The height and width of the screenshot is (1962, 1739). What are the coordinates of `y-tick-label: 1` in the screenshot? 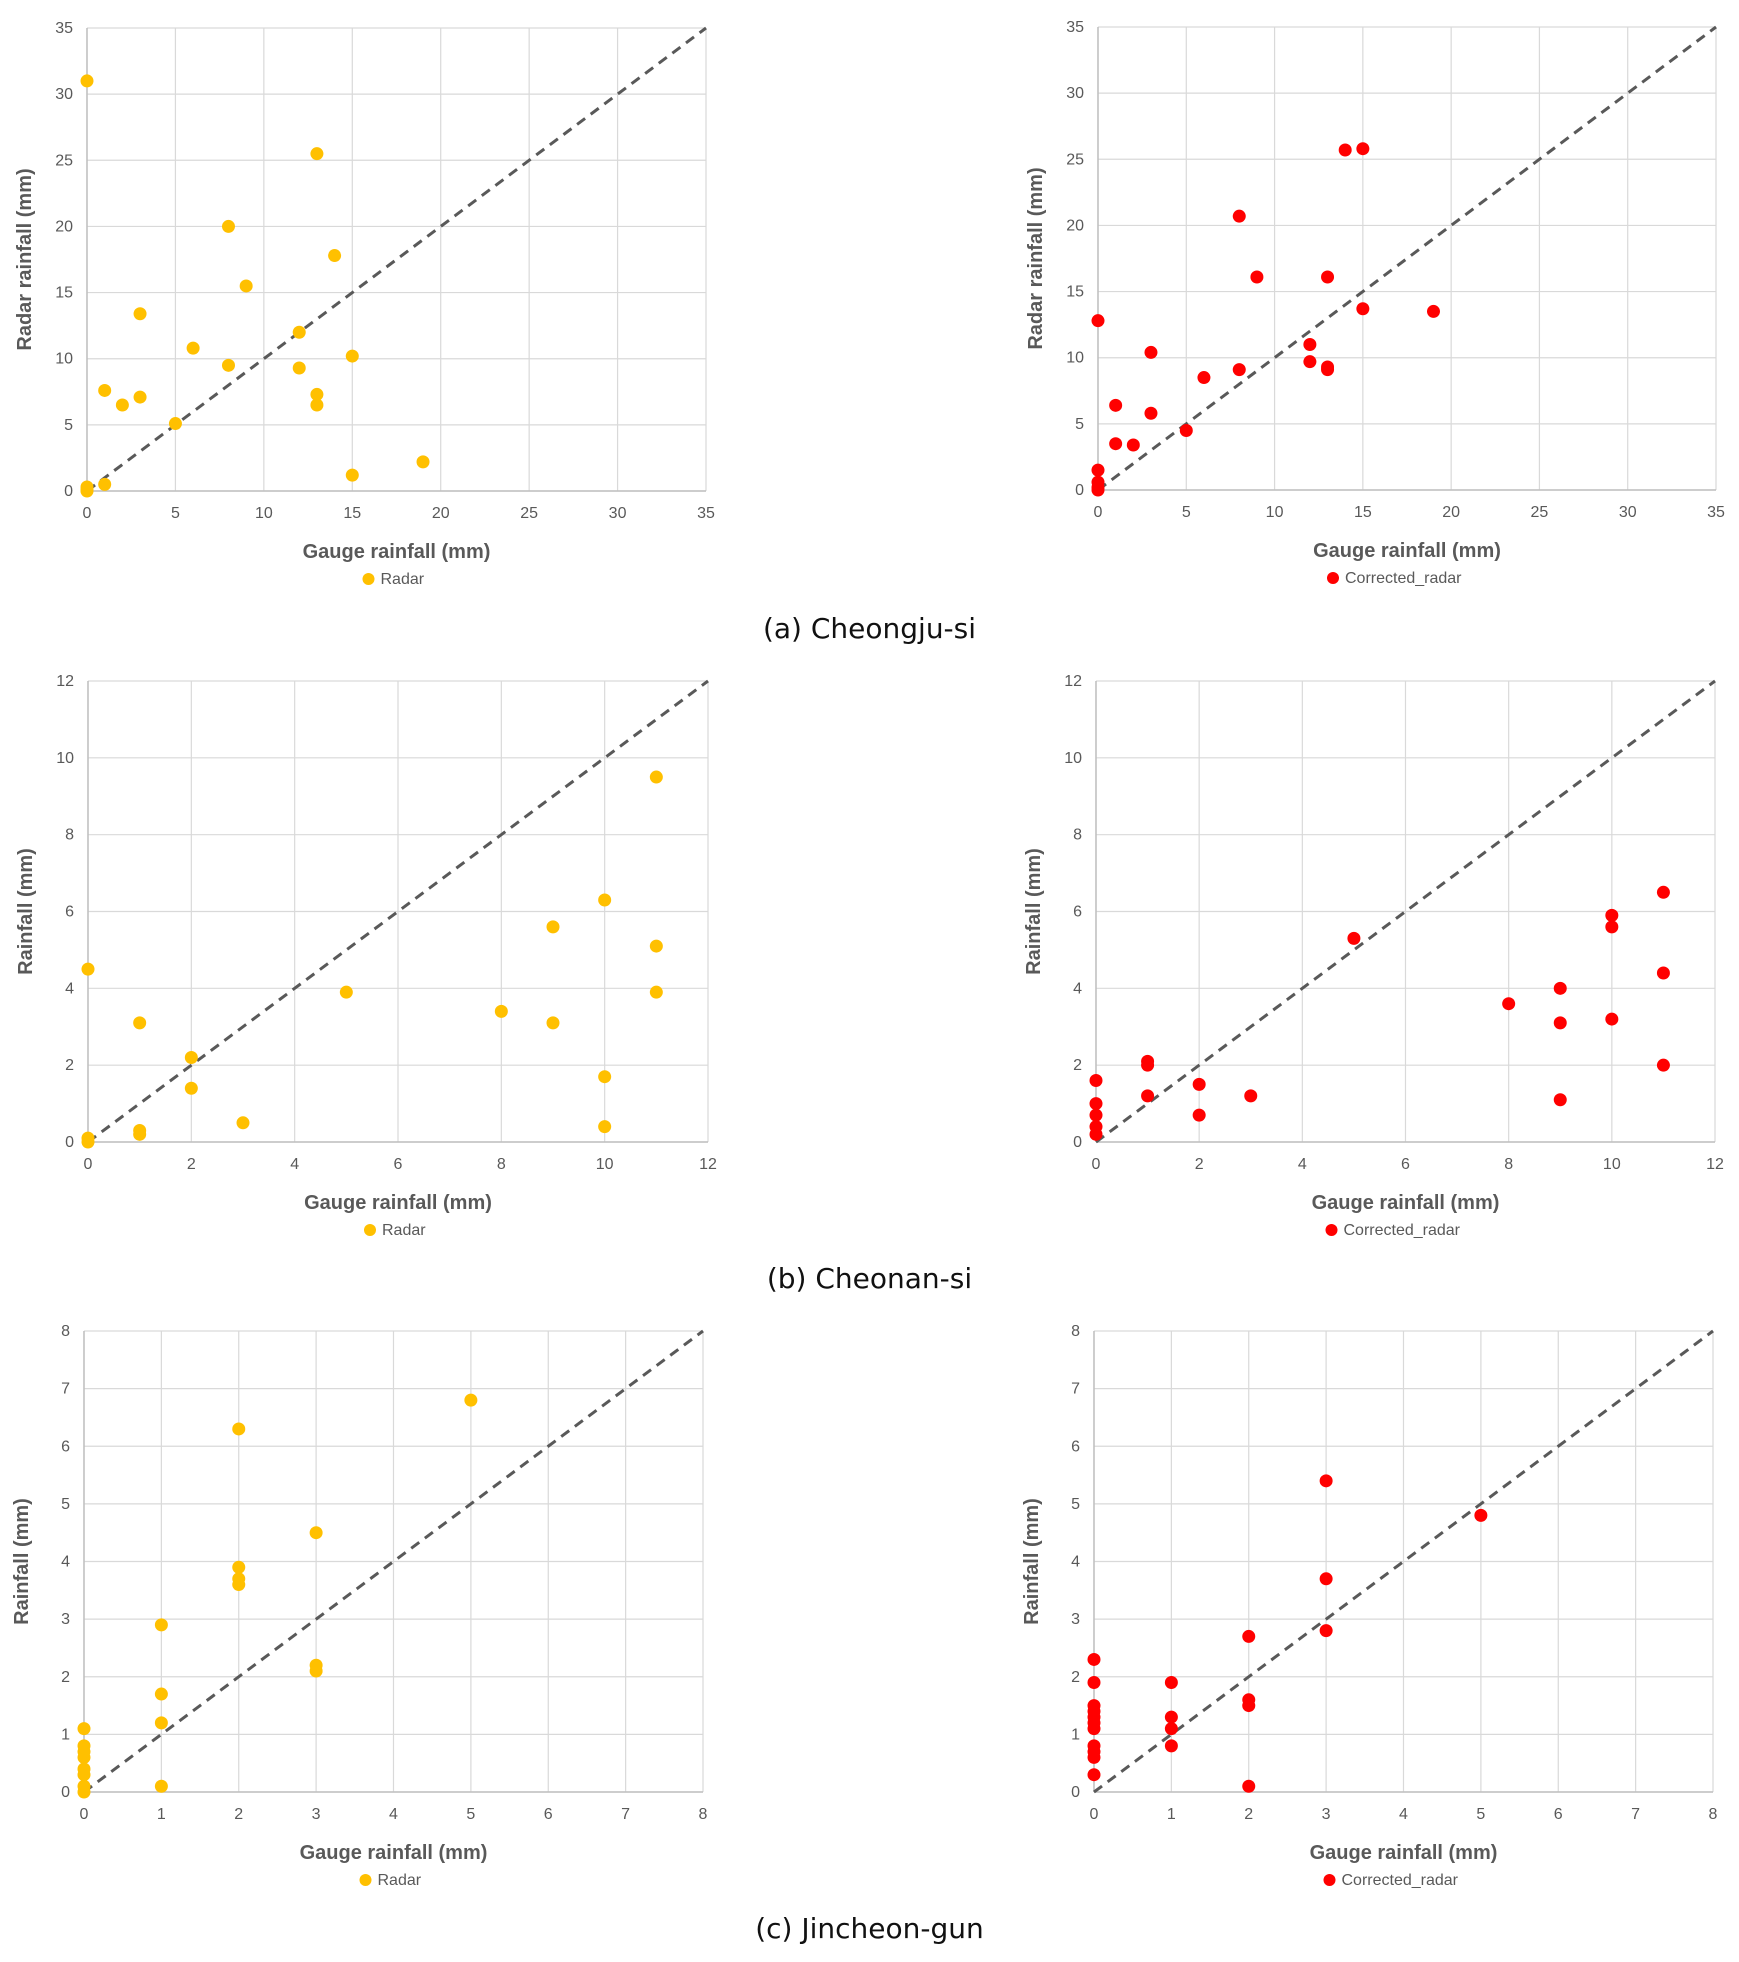 It's located at (1075, 1734).